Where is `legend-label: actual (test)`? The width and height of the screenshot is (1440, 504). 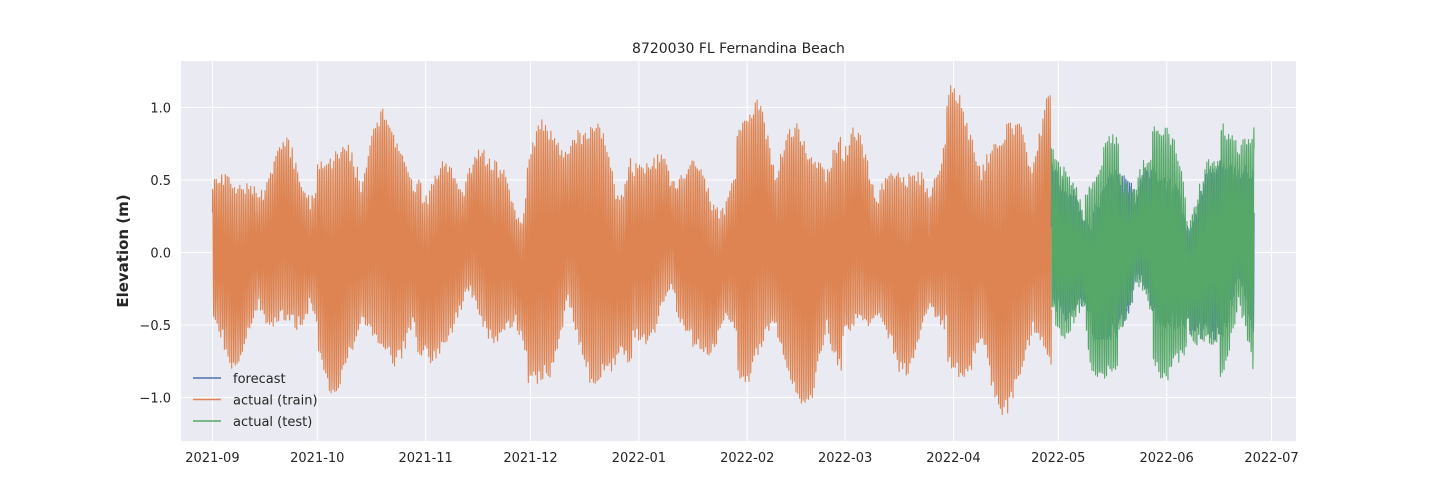
legend-label: actual (test) is located at coordinates (272, 422).